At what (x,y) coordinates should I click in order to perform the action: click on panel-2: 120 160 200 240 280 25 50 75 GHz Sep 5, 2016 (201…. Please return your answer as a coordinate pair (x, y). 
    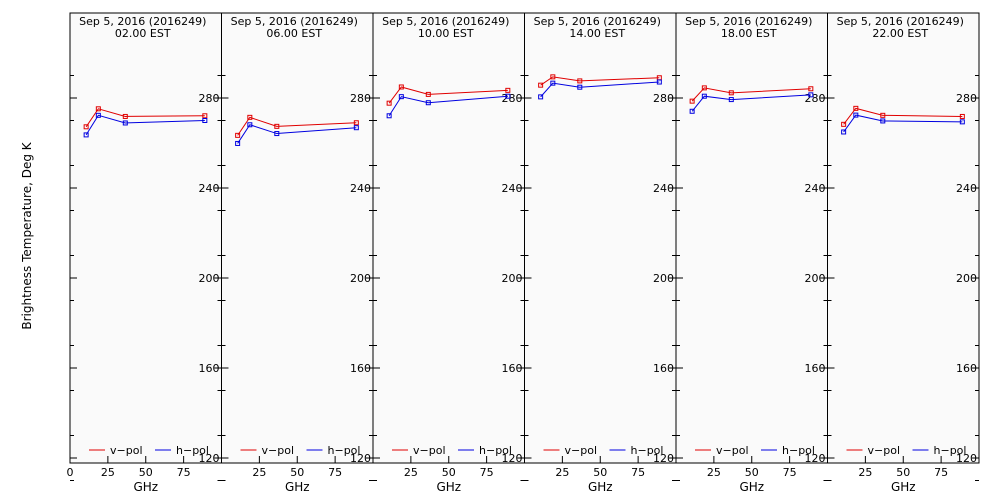
    Looking at the image, I should click on (448, 253).